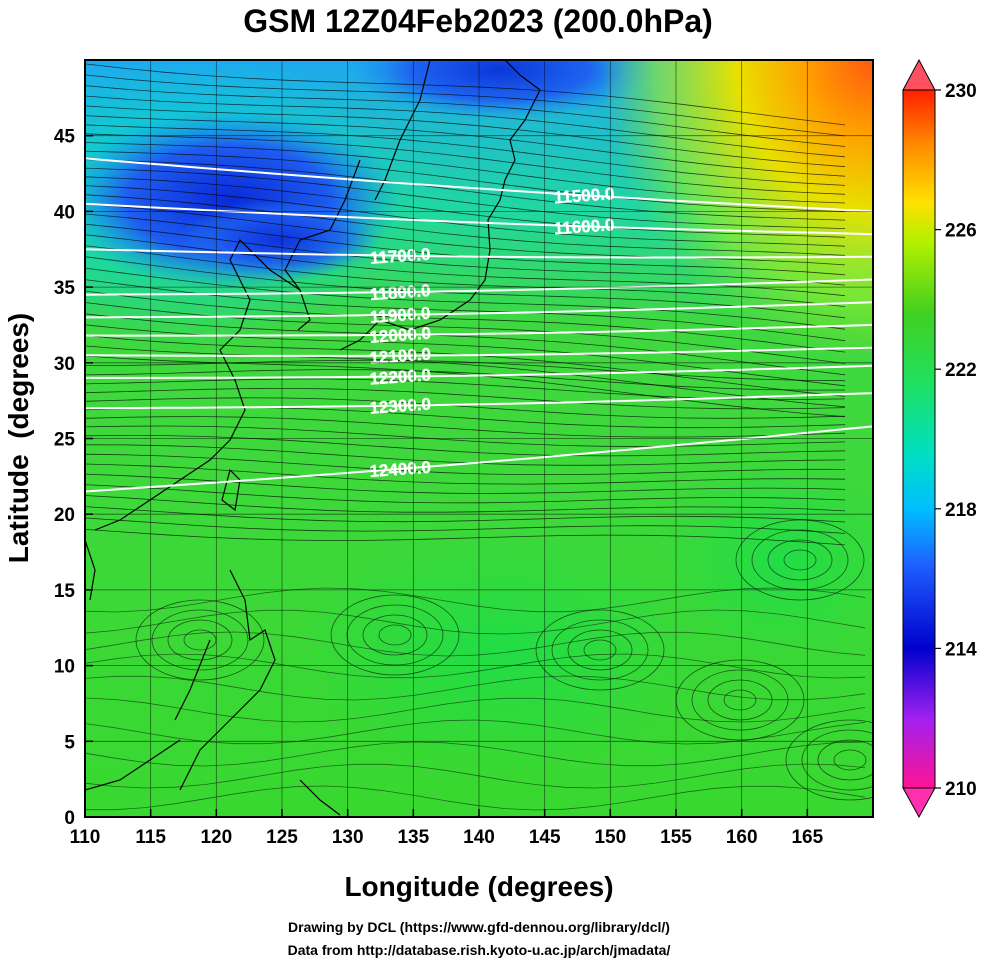  What do you see at coordinates (64, 364) in the screenshot?
I see `y-tick-label: 30` at bounding box center [64, 364].